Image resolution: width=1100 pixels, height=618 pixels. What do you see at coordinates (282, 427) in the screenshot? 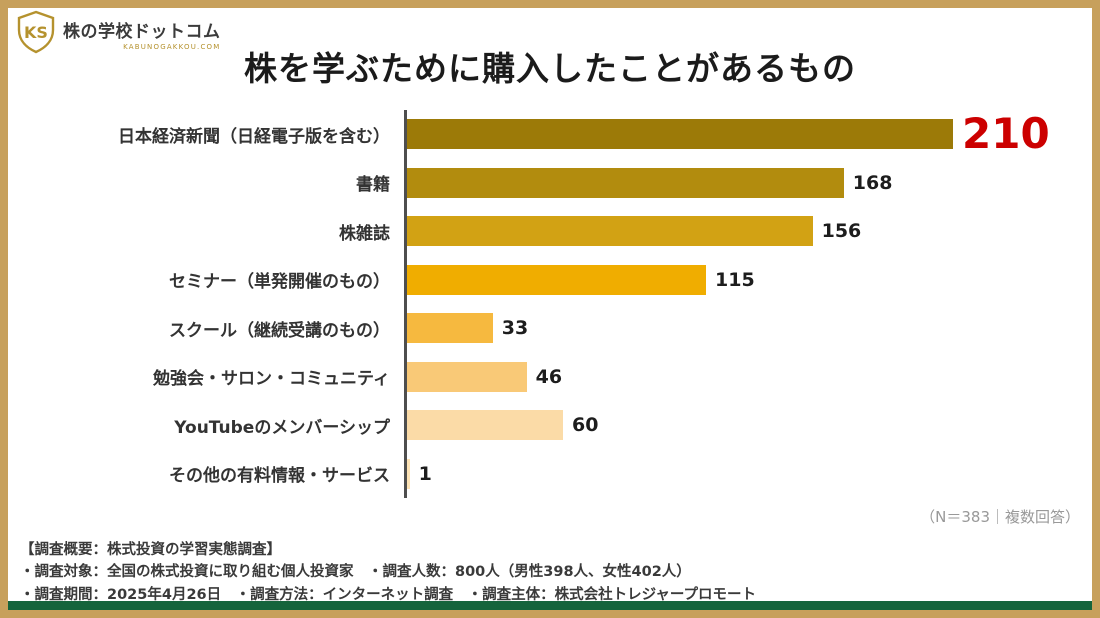
I see `category-label: YouTubeのメンバーシップ` at bounding box center [282, 427].